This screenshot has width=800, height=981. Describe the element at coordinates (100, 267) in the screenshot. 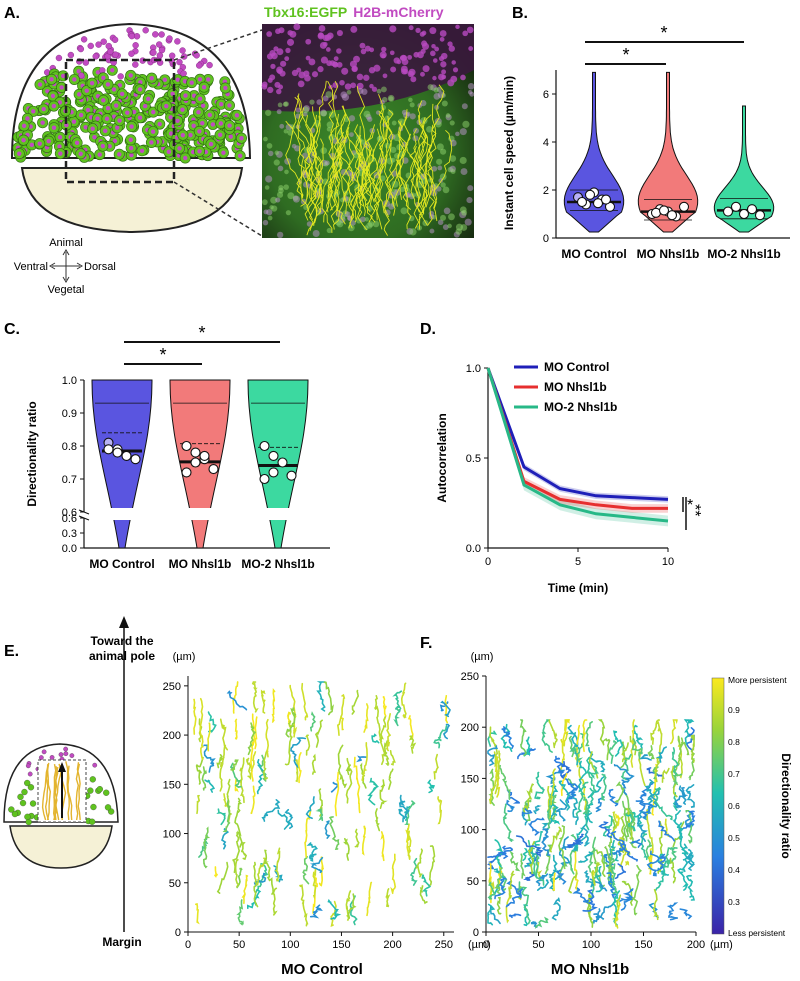

I see `compass-dorsal: Dorsal` at that location.